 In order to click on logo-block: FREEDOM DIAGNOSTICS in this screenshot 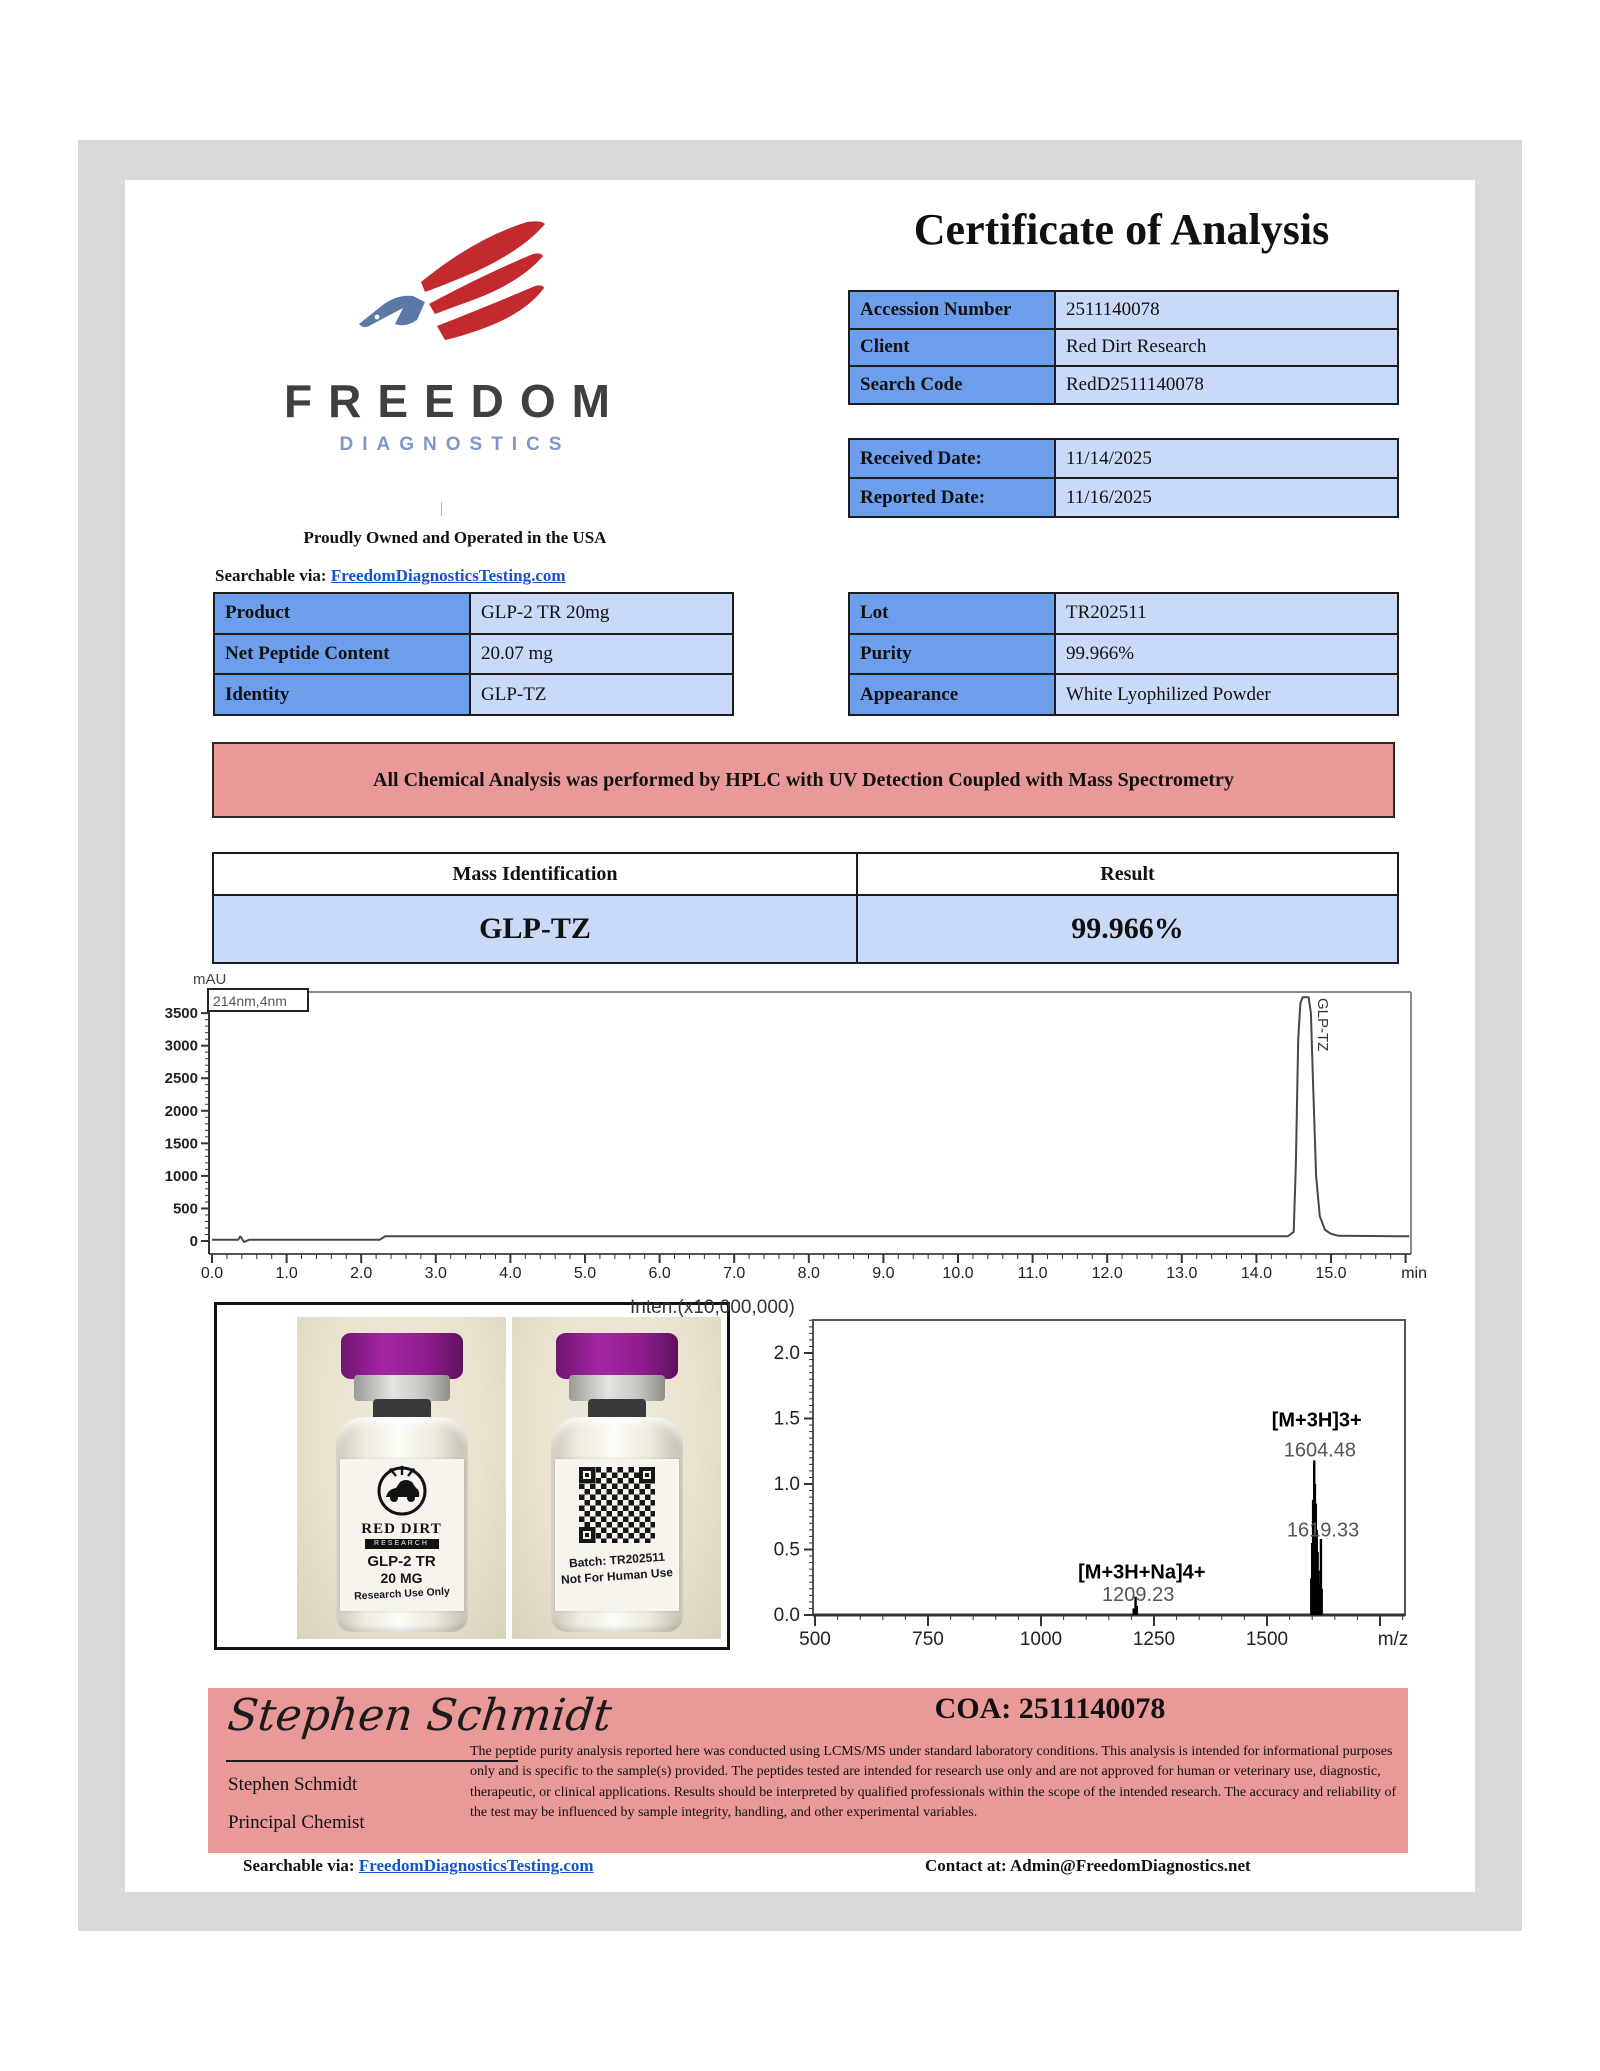, I will do `click(455, 338)`.